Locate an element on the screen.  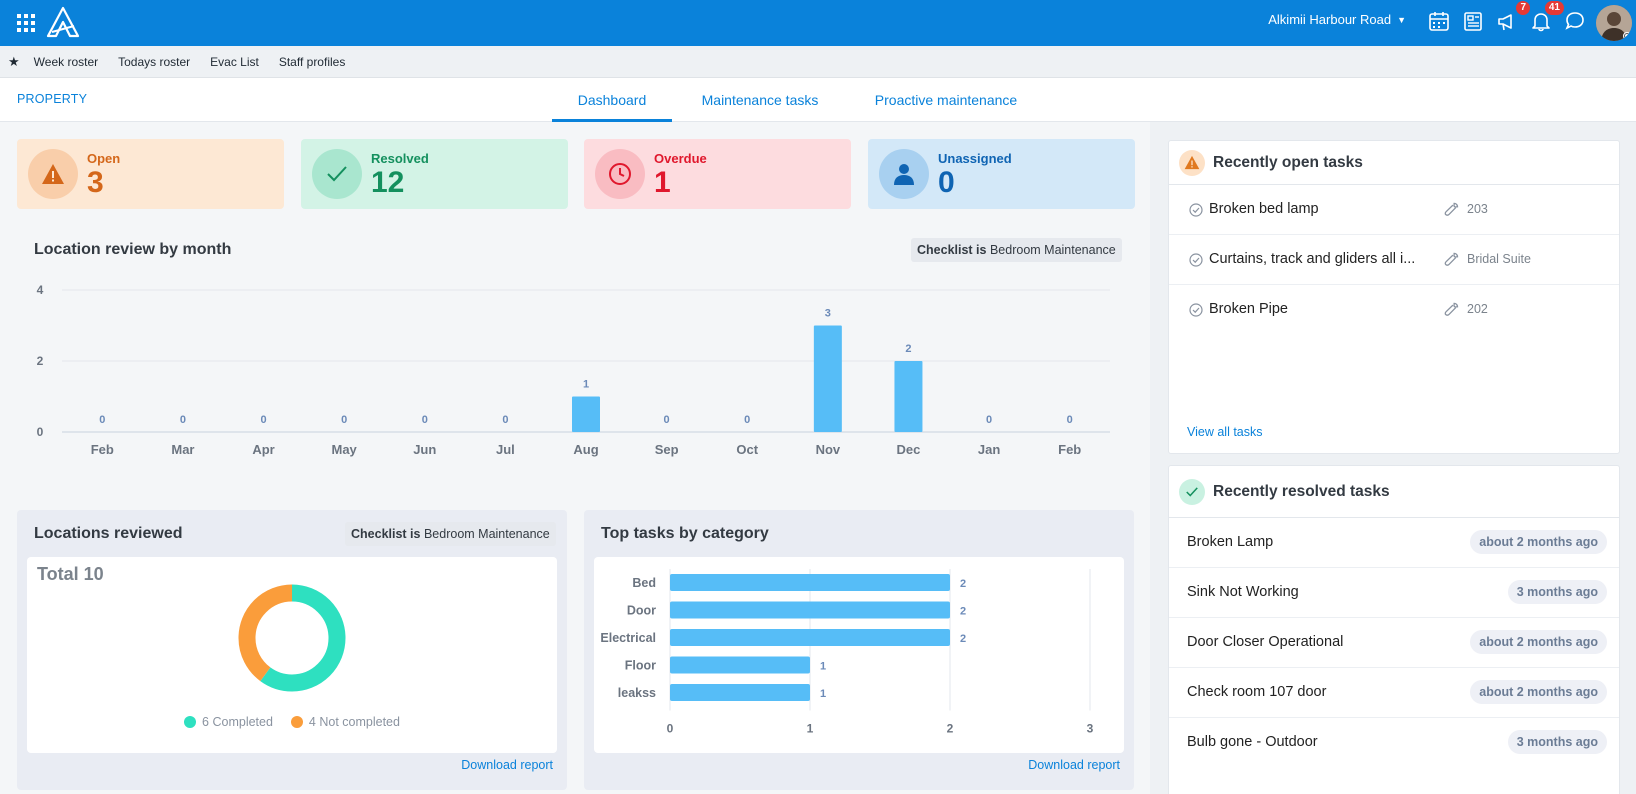
chat-button is located at coordinates (1577, 23).